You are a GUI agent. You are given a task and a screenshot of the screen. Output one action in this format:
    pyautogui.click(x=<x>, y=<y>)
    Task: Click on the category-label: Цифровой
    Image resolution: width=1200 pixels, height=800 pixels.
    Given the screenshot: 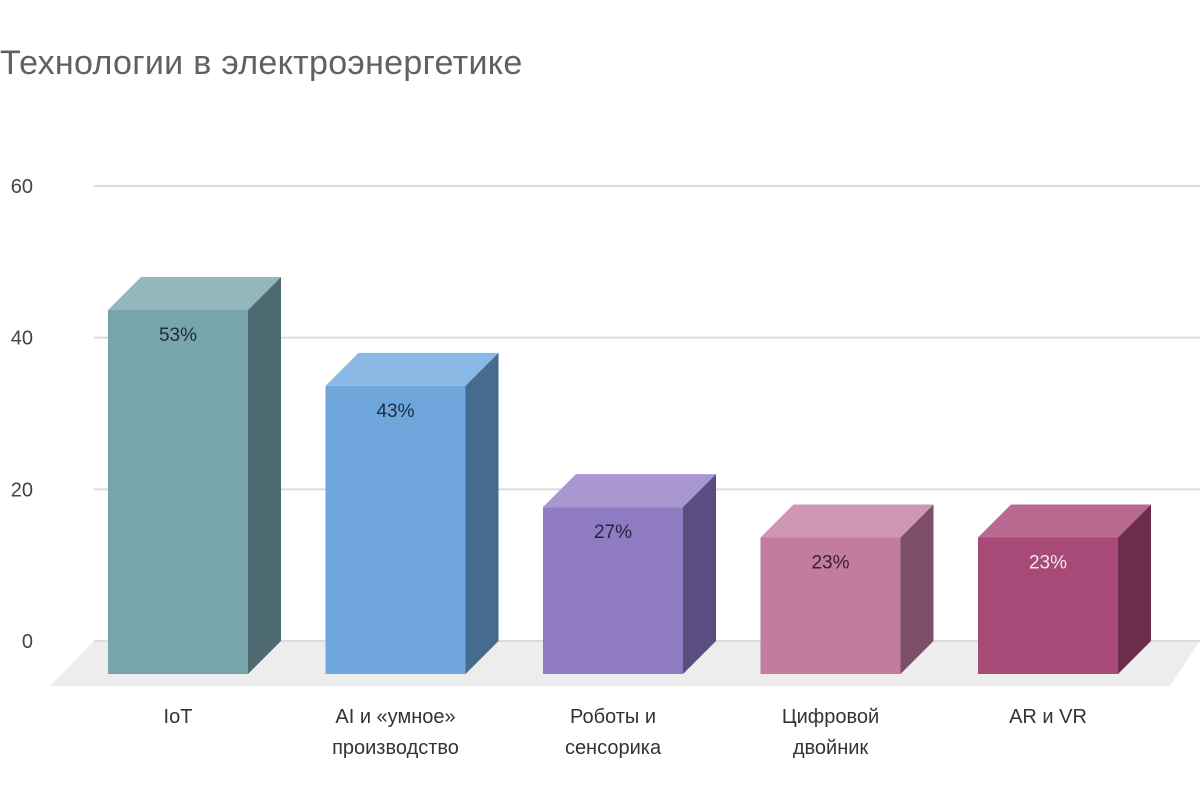 What is the action you would take?
    pyautogui.click(x=830, y=717)
    